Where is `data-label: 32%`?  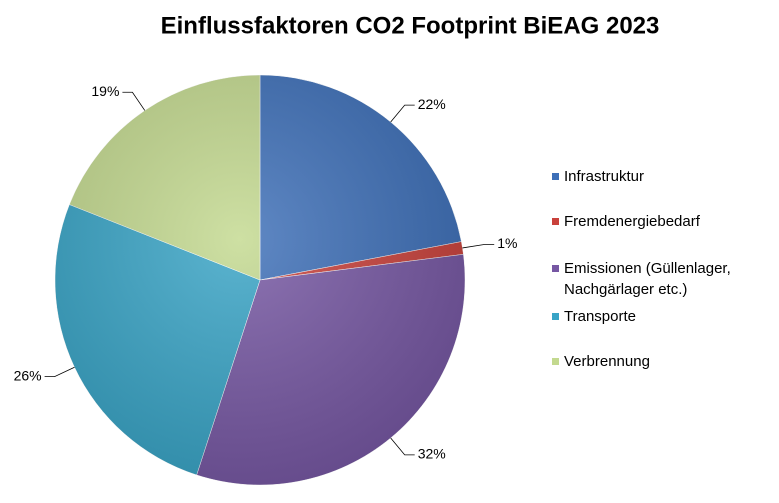 data-label: 32% is located at coordinates (432, 454).